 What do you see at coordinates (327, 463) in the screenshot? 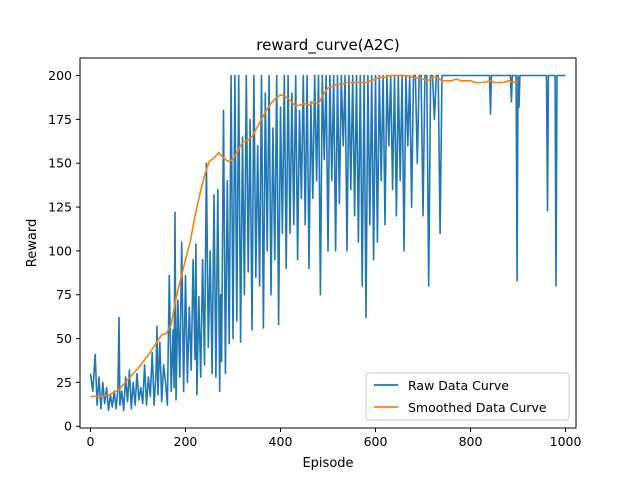
I see `x-axis-label: Episode` at bounding box center [327, 463].